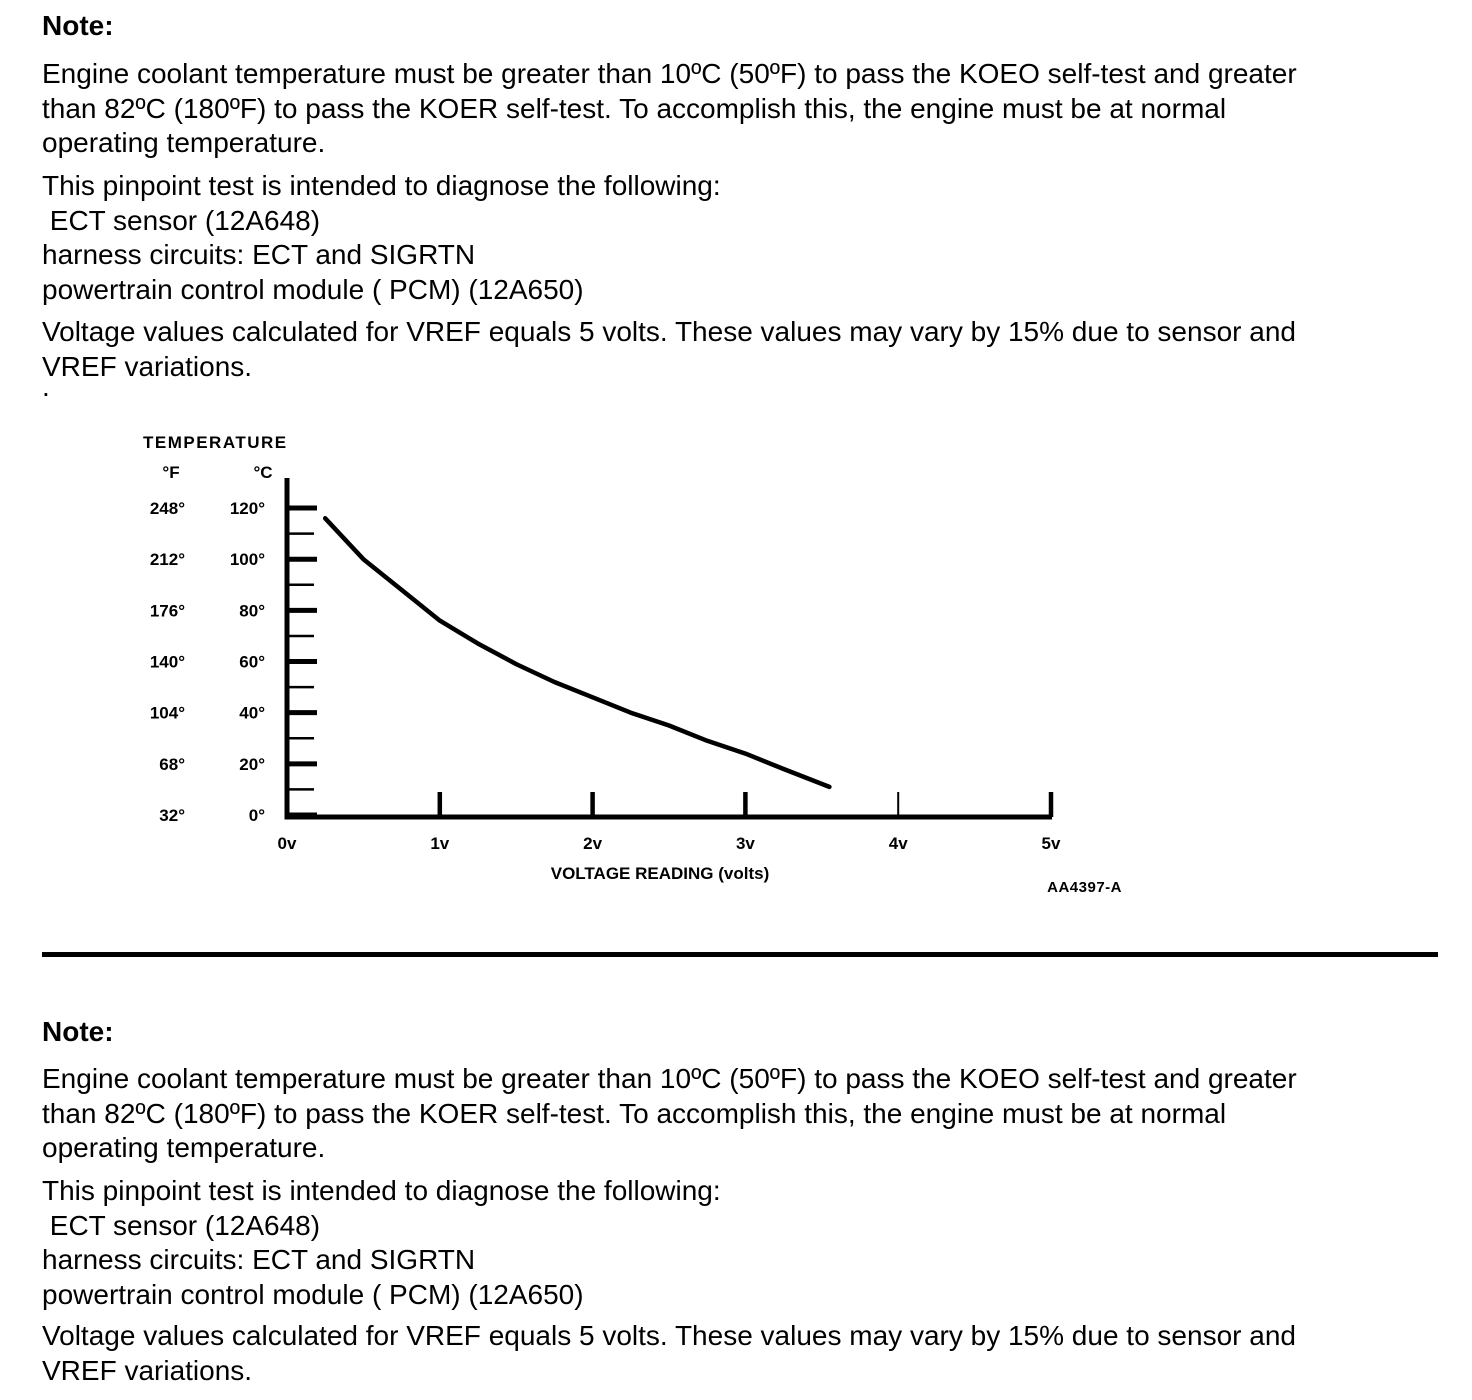  I want to click on chart-title: TEMPERATURE, so click(215, 442).